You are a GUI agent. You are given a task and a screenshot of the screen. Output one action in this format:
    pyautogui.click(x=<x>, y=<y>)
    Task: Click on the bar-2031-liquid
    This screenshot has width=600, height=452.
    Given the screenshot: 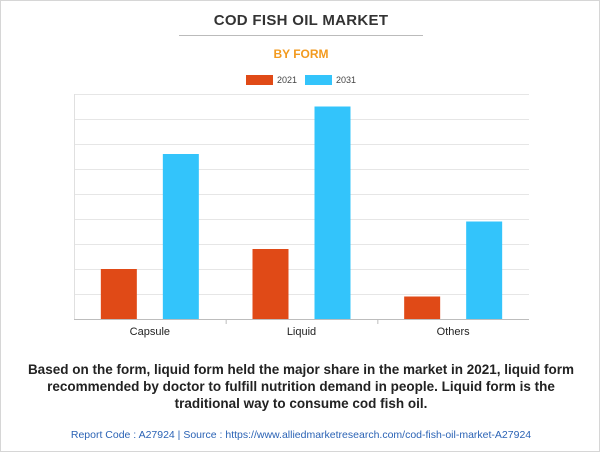 What is the action you would take?
    pyautogui.click(x=332, y=212)
    